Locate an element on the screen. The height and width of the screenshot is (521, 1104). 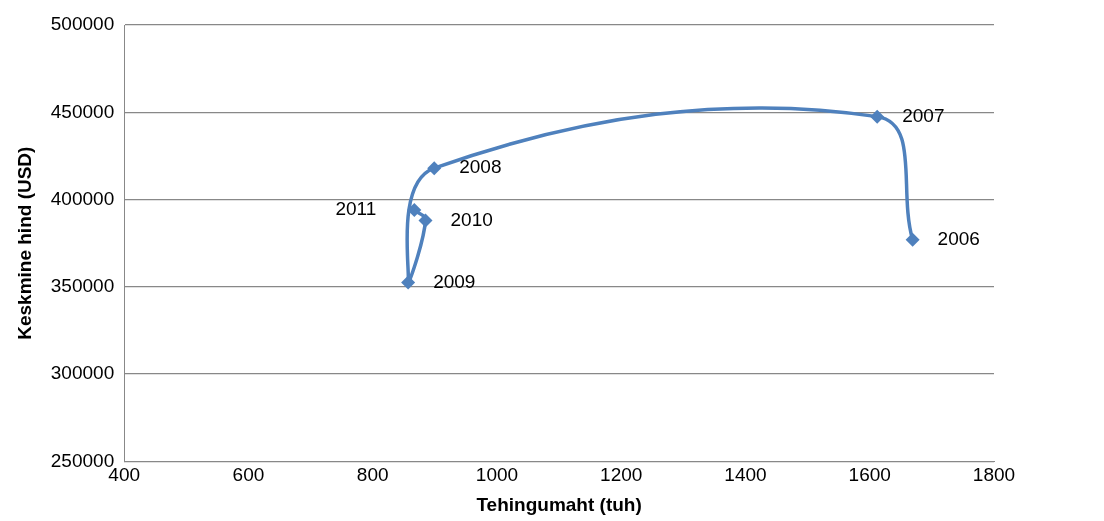
y-tick-label: 500000 is located at coordinates (82, 24).